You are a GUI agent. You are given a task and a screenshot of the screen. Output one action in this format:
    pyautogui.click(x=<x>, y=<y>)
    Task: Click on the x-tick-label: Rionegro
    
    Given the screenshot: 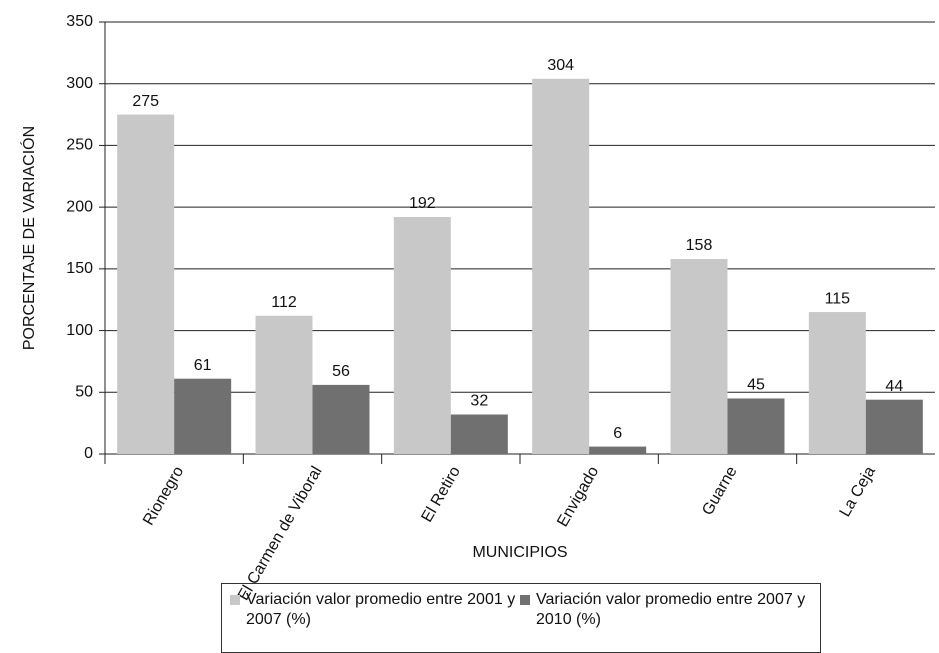 What is the action you would take?
    pyautogui.click(x=163, y=496)
    